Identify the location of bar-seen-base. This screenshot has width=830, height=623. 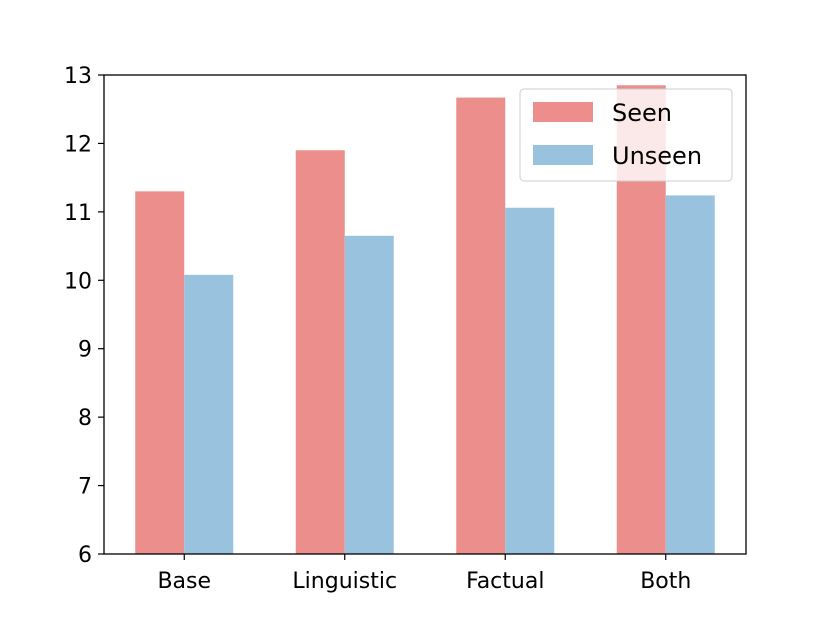
(160, 373).